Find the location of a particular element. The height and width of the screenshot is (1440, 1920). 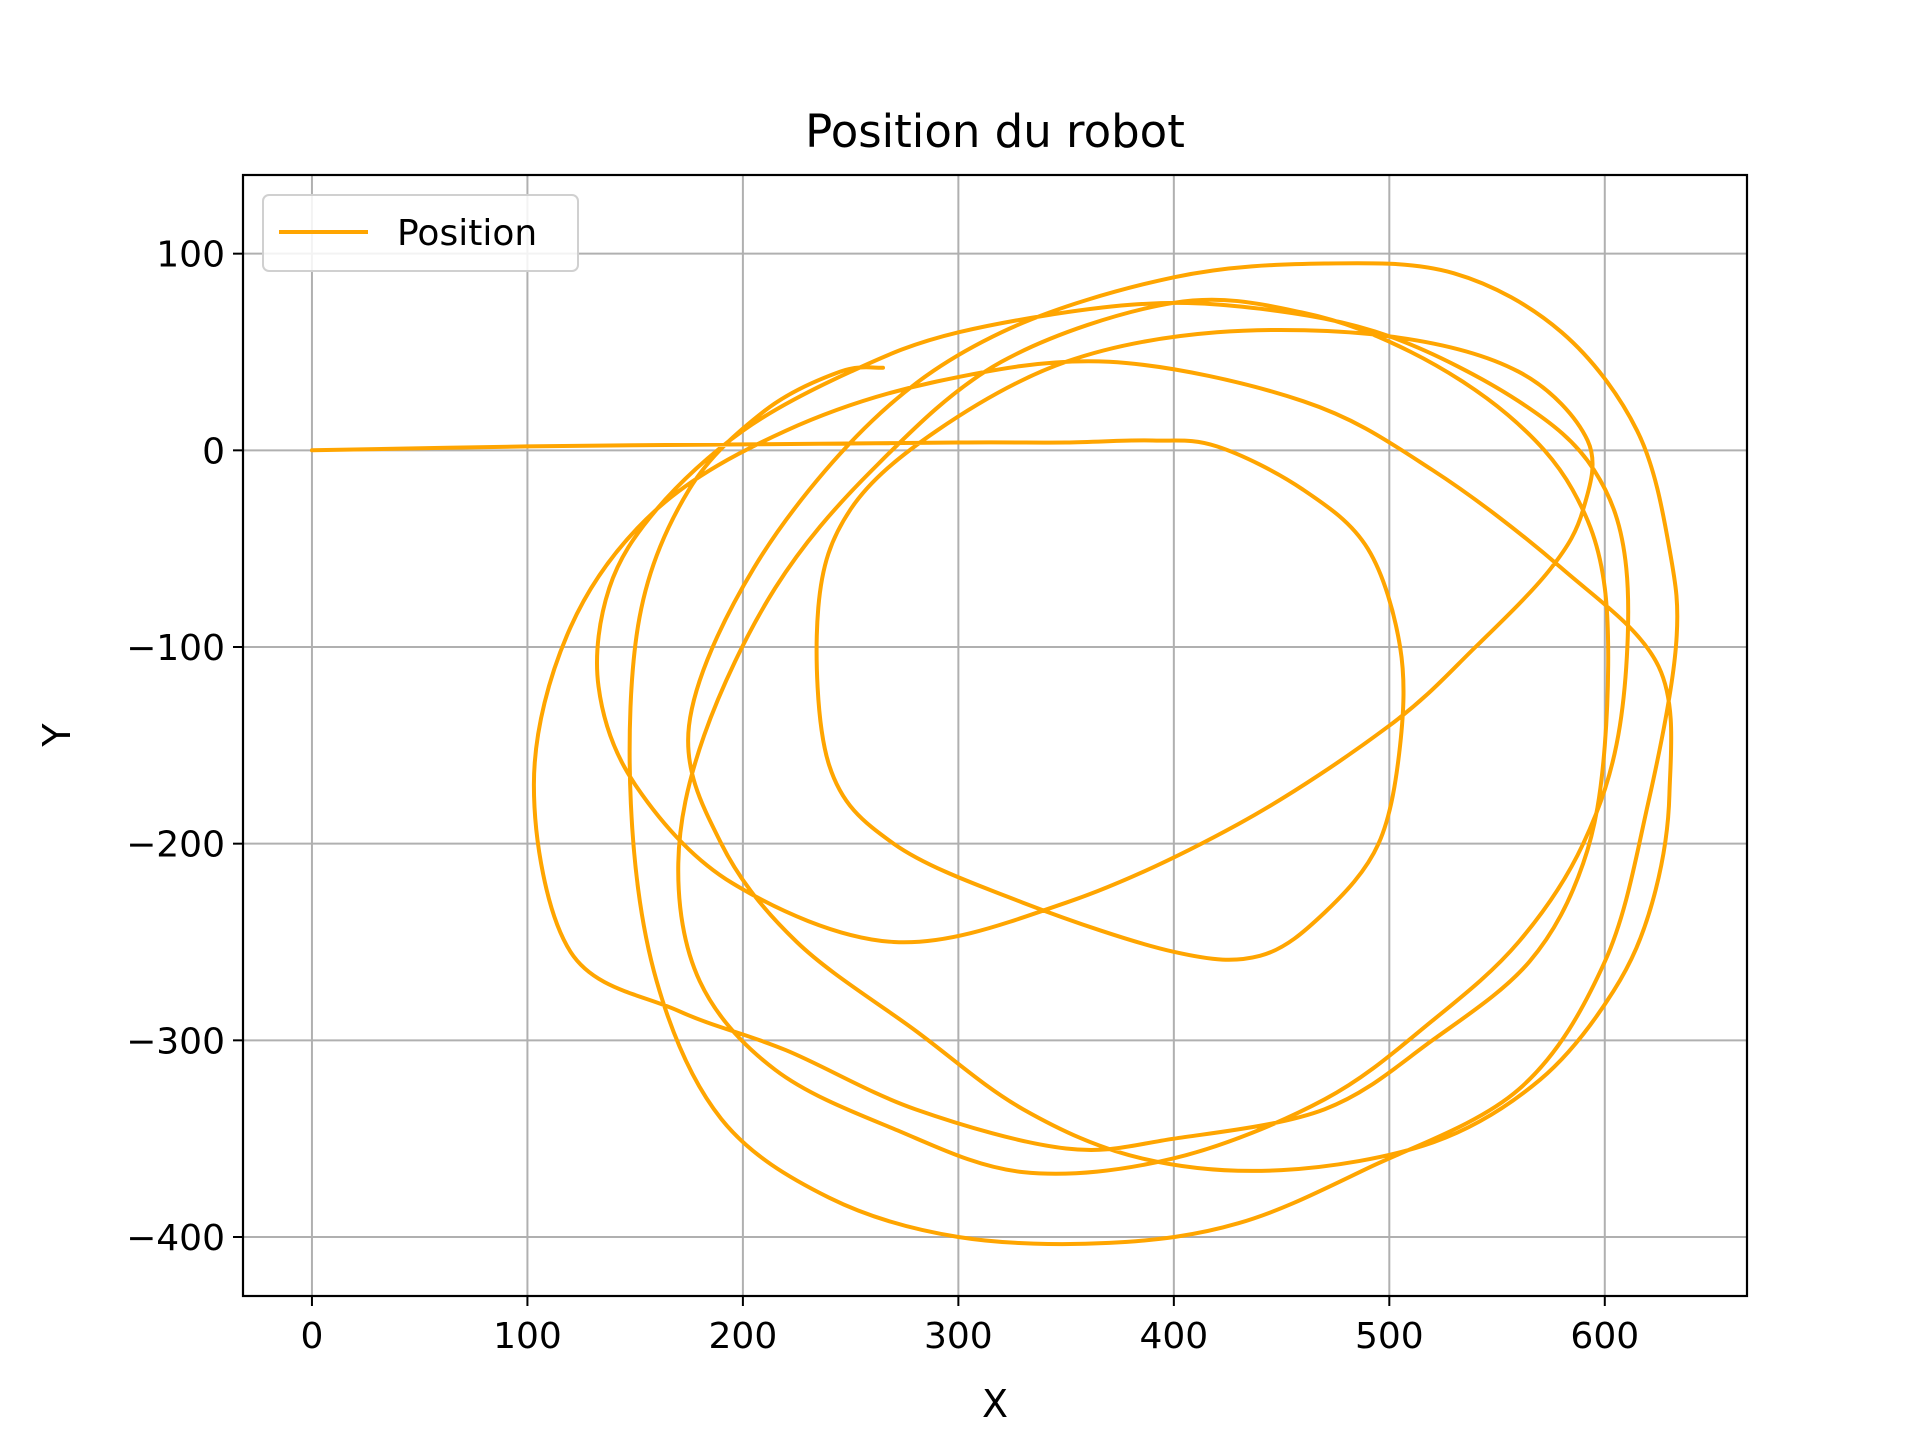

legend: Position is located at coordinates (420, 233).